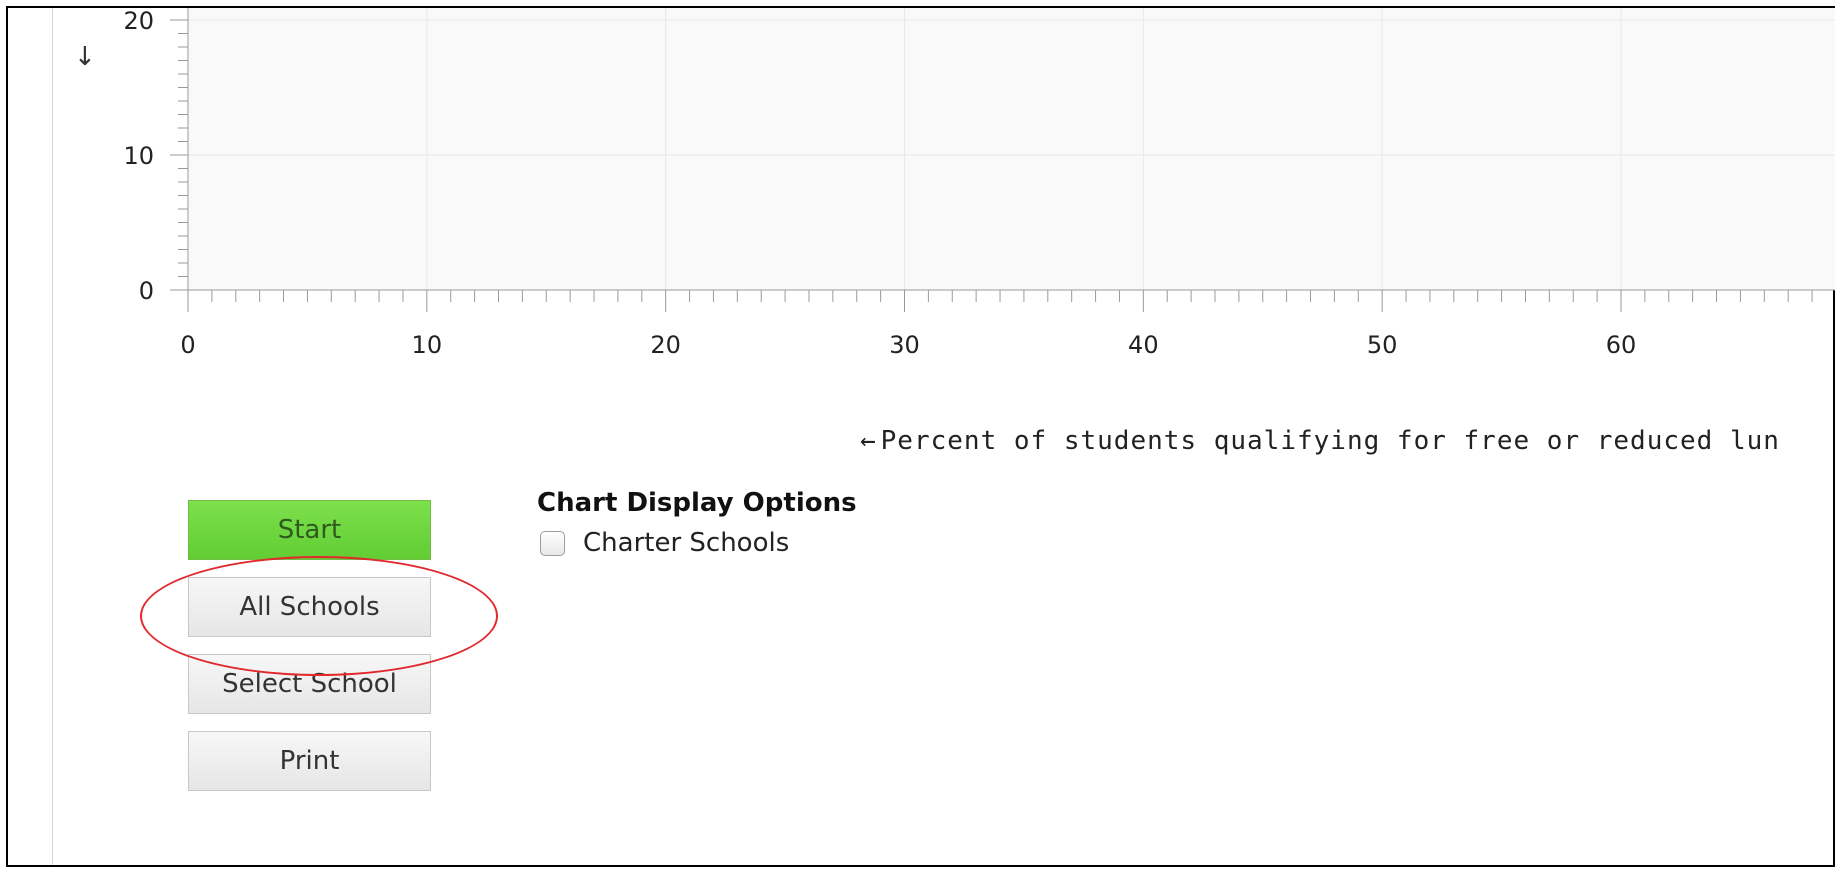  What do you see at coordinates (427, 345) in the screenshot?
I see `x-tick-label: 10` at bounding box center [427, 345].